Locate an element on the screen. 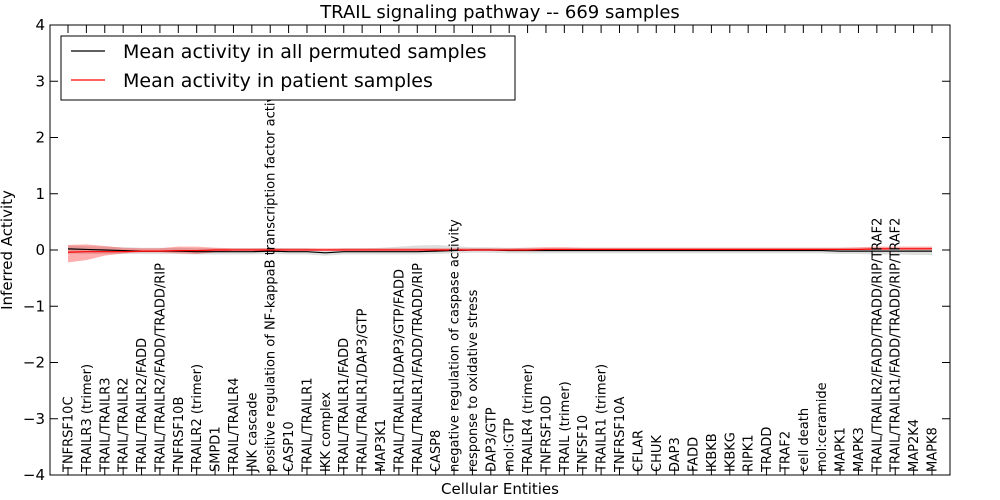 This screenshot has height=500, width=1000. x-category-label: CFLAR is located at coordinates (638, 451).